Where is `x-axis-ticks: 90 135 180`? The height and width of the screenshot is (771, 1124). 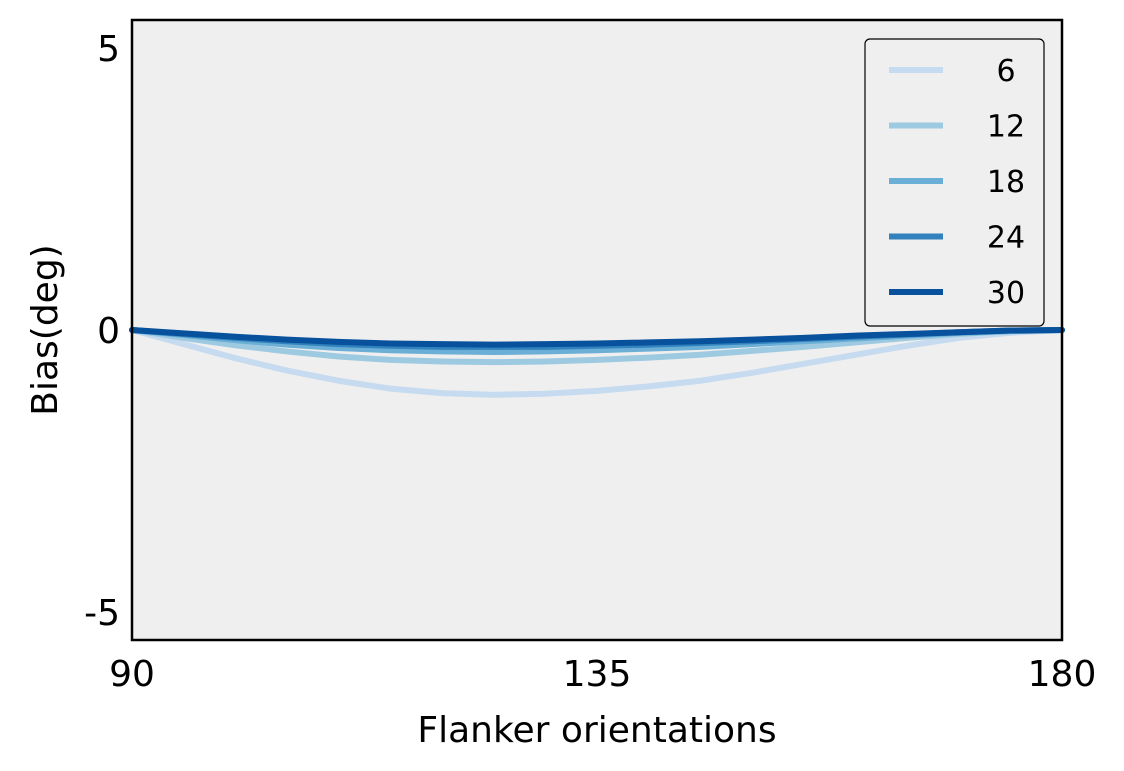
x-axis-ticks: 90 135 180 is located at coordinates (602, 674).